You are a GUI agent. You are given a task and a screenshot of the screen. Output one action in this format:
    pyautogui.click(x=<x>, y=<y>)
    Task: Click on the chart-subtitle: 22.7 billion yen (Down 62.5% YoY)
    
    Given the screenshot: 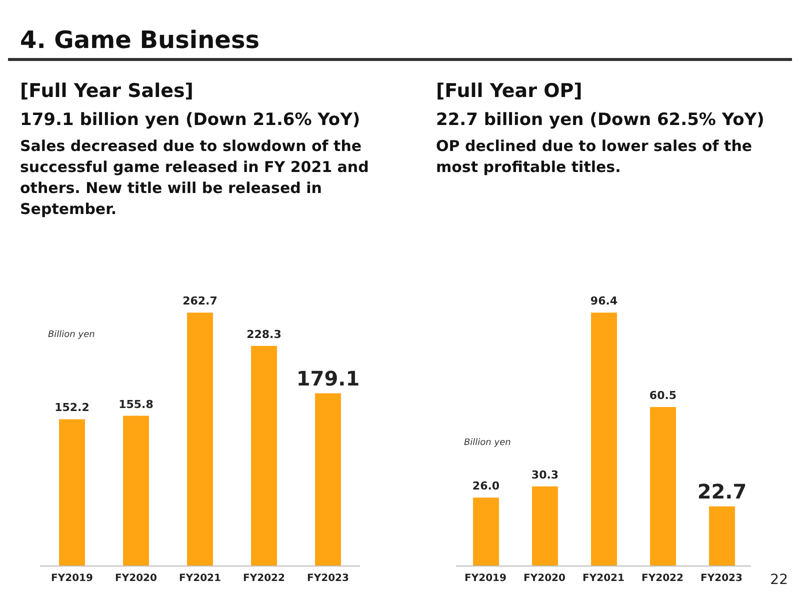 What is the action you would take?
    pyautogui.click(x=601, y=120)
    